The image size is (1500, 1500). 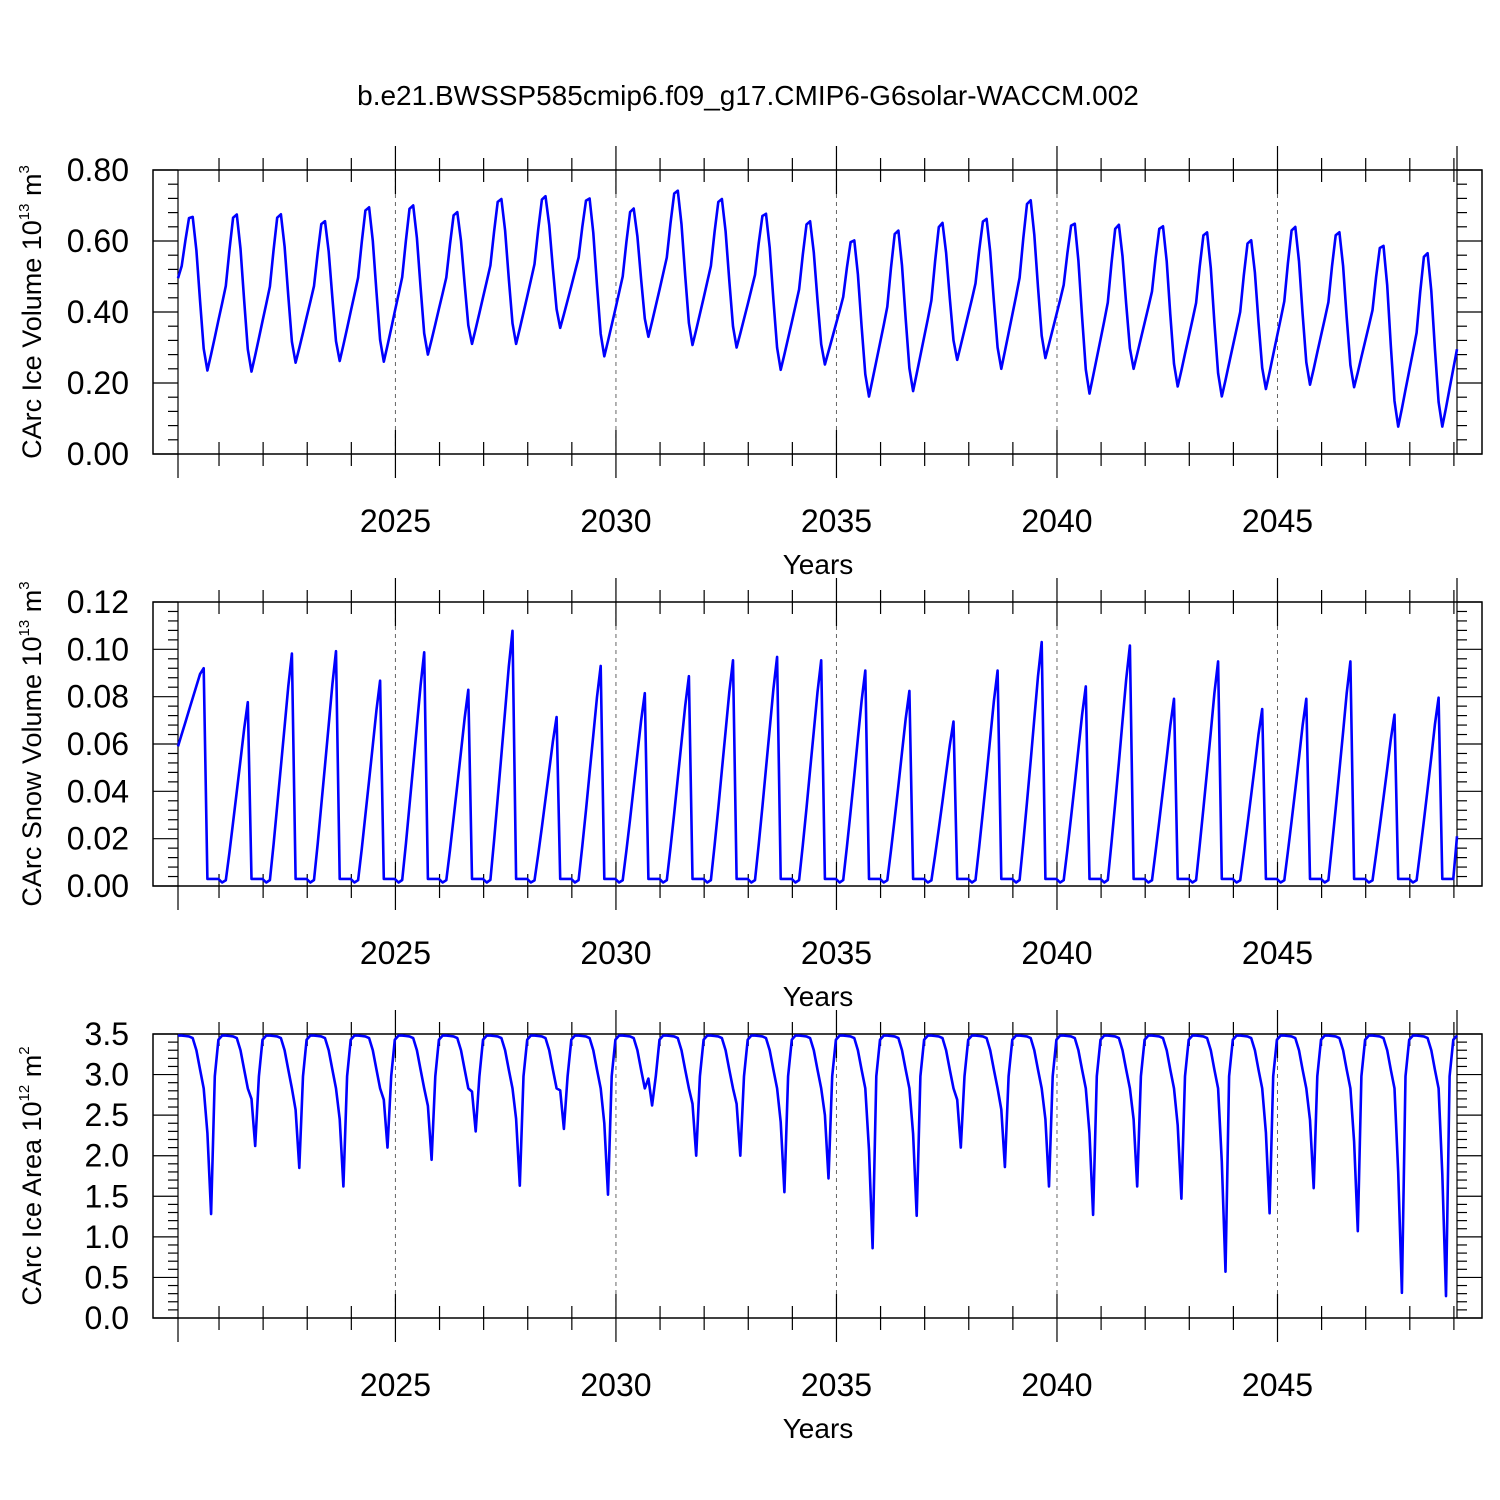 What do you see at coordinates (98, 744) in the screenshot?
I see `y-tick-label: 0.06` at bounding box center [98, 744].